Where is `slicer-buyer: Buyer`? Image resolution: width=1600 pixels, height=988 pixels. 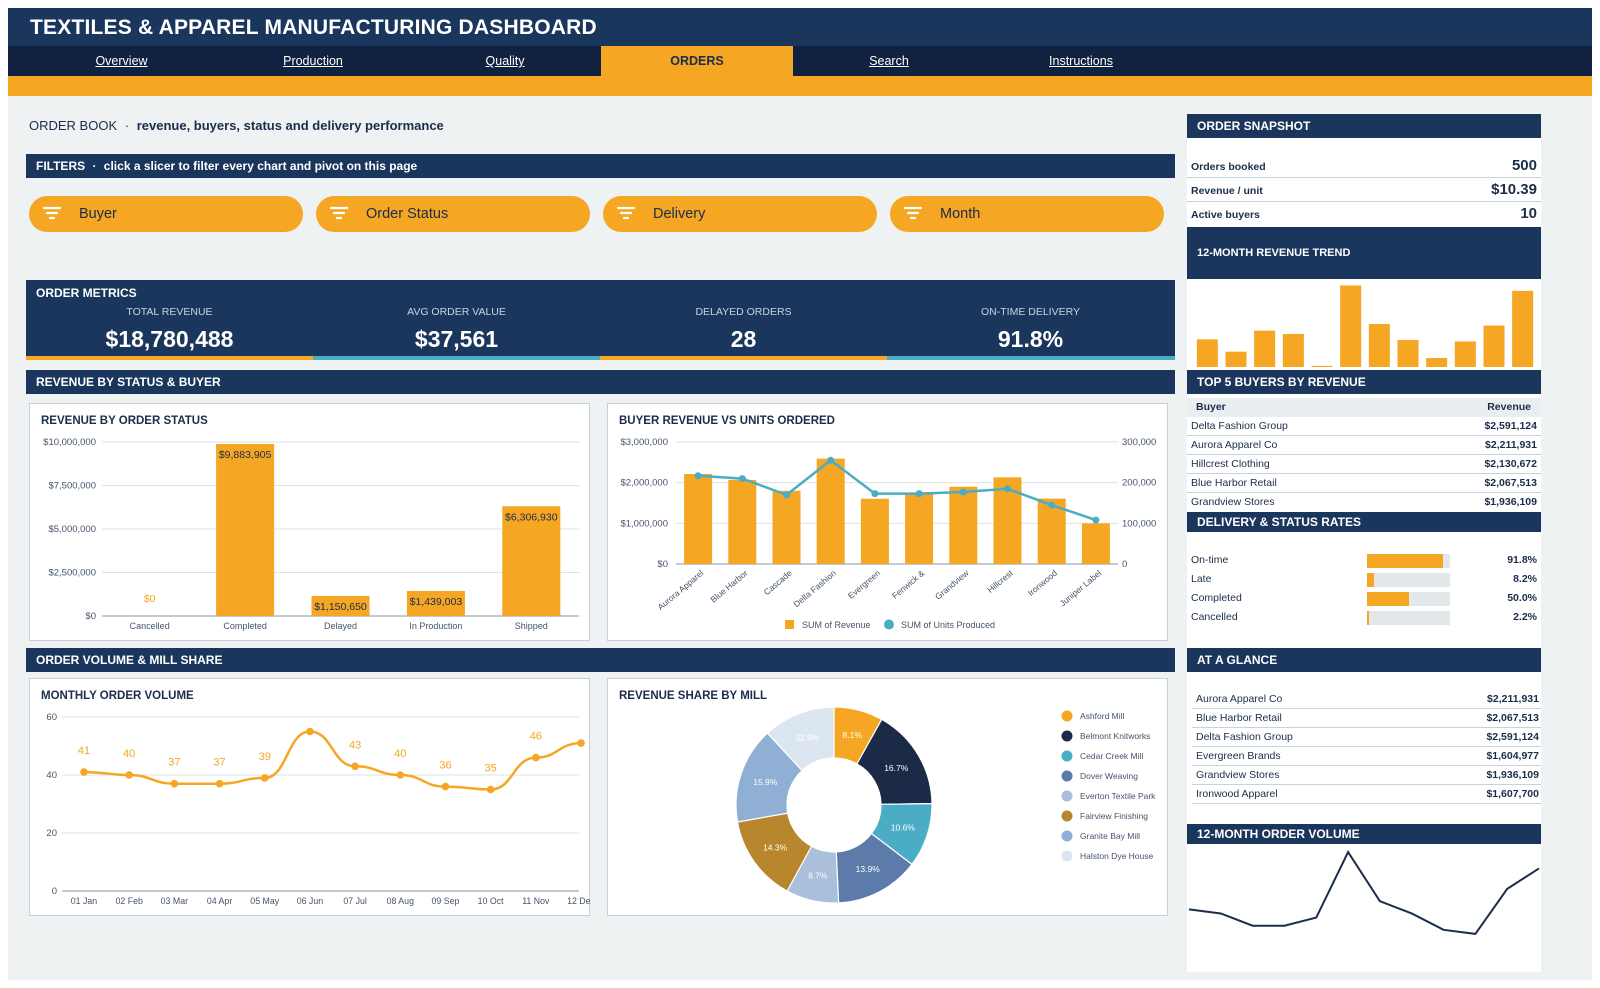 slicer-buyer: Buyer is located at coordinates (166, 214).